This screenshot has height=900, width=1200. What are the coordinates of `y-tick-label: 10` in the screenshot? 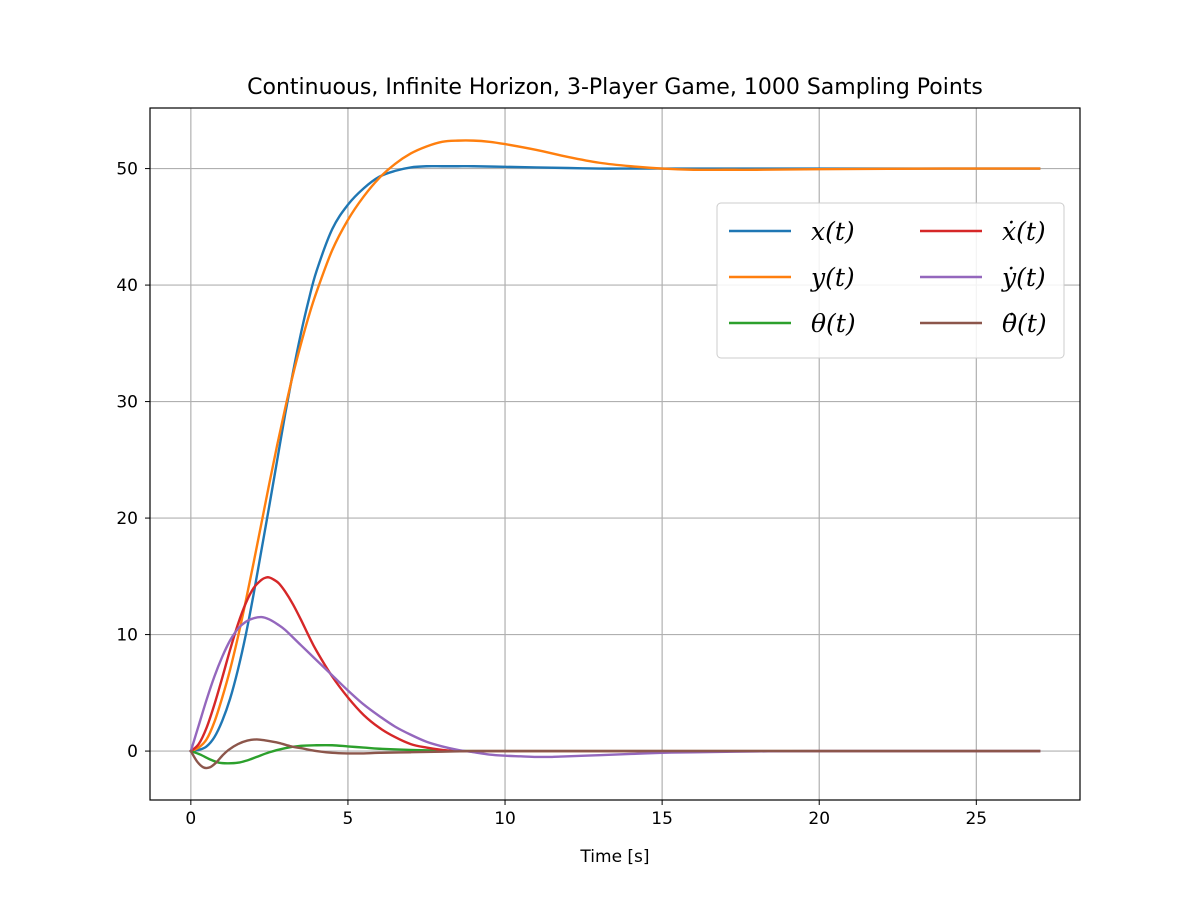 It's located at (127, 636).